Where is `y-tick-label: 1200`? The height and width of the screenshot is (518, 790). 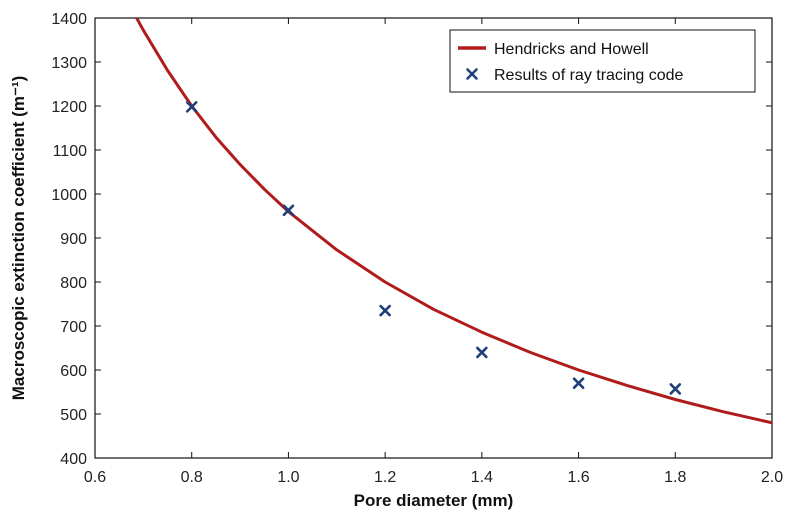 y-tick-label: 1200 is located at coordinates (69, 107).